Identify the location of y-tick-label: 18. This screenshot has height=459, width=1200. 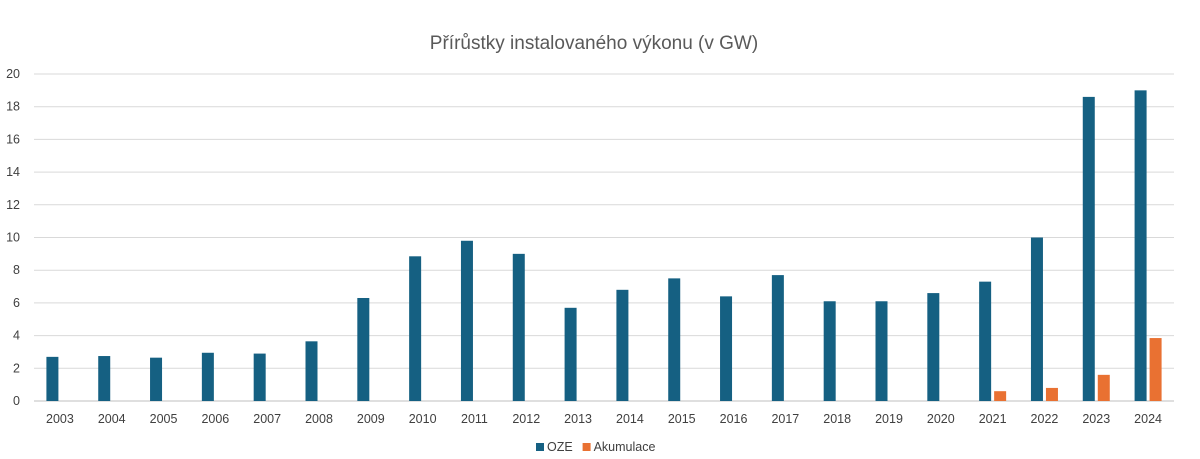
(13, 107).